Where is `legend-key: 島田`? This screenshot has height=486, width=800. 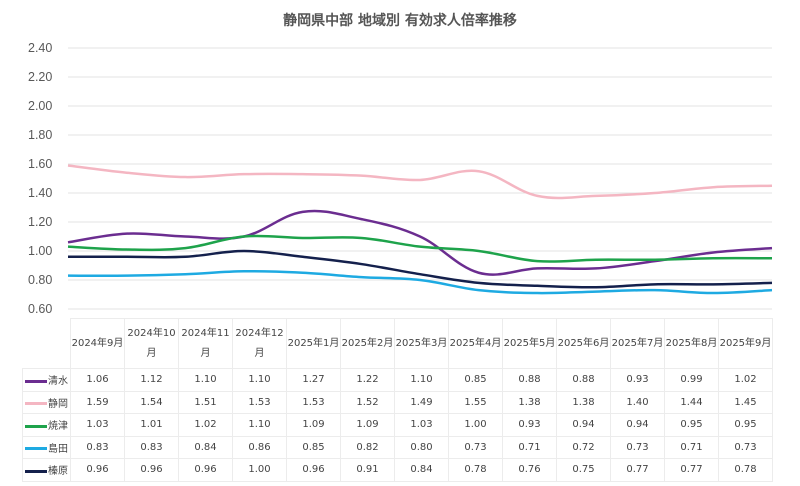 legend-key: 島田 is located at coordinates (46, 447).